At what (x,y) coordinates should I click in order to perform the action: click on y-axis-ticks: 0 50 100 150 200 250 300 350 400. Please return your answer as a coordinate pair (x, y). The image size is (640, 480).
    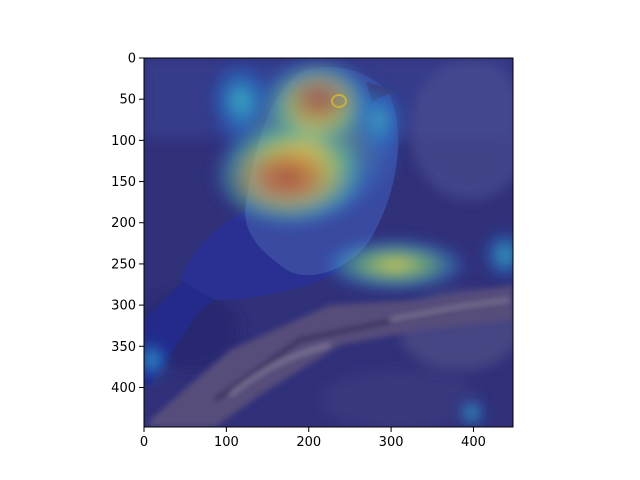
    Looking at the image, I should click on (127, 224).